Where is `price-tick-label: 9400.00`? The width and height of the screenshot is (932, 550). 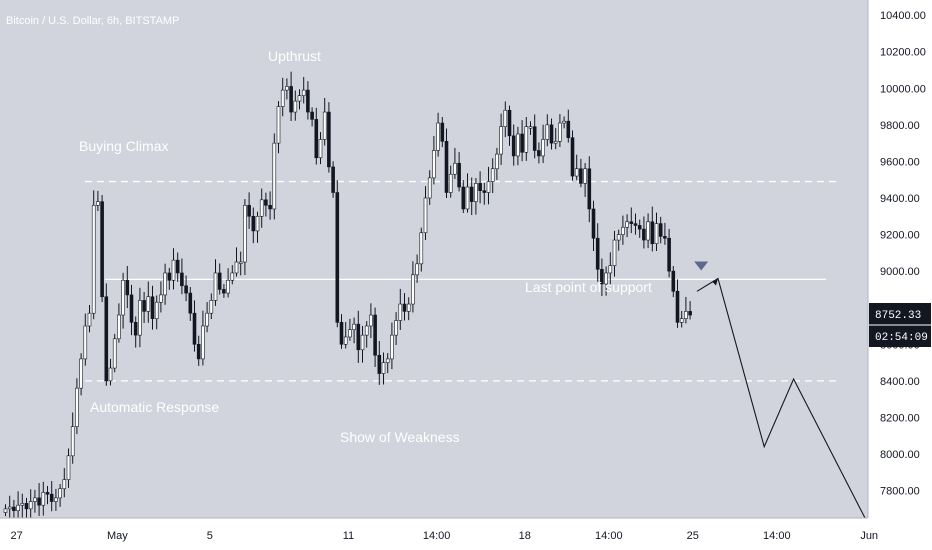
price-tick-label: 9400.00 is located at coordinates (900, 199).